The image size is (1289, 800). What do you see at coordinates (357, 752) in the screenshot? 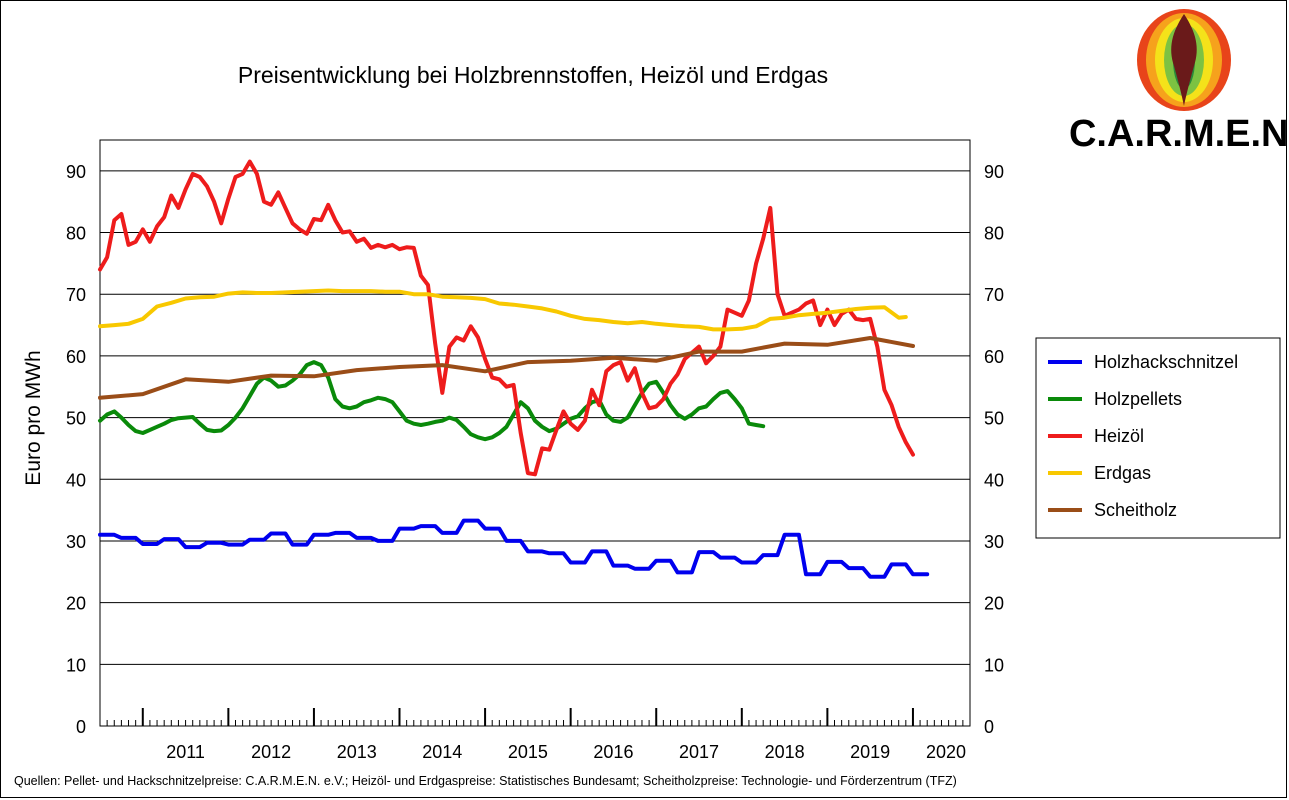
I see `x-tick-label: 2013` at bounding box center [357, 752].